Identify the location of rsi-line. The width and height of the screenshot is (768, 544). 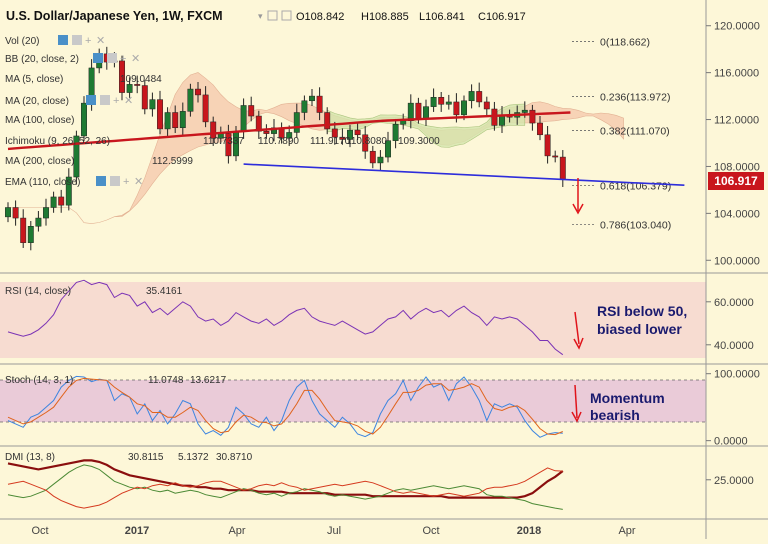
(285, 317).